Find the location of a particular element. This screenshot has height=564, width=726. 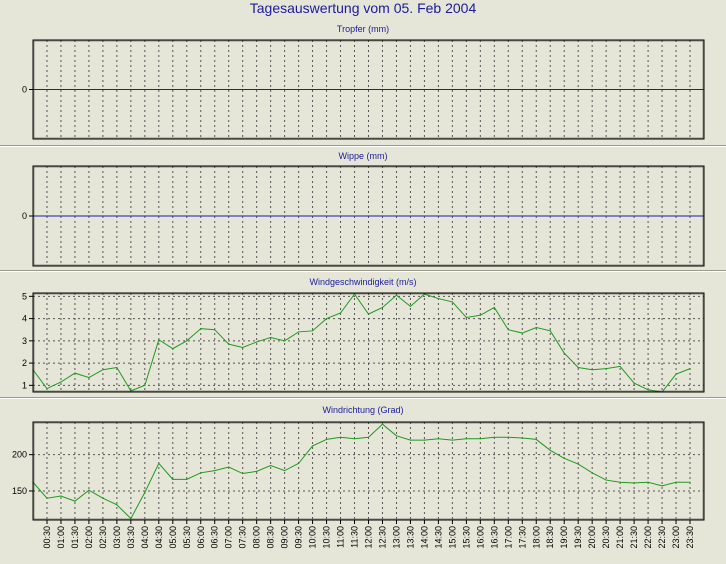

x-tick-label: 06:30 is located at coordinates (215, 537).